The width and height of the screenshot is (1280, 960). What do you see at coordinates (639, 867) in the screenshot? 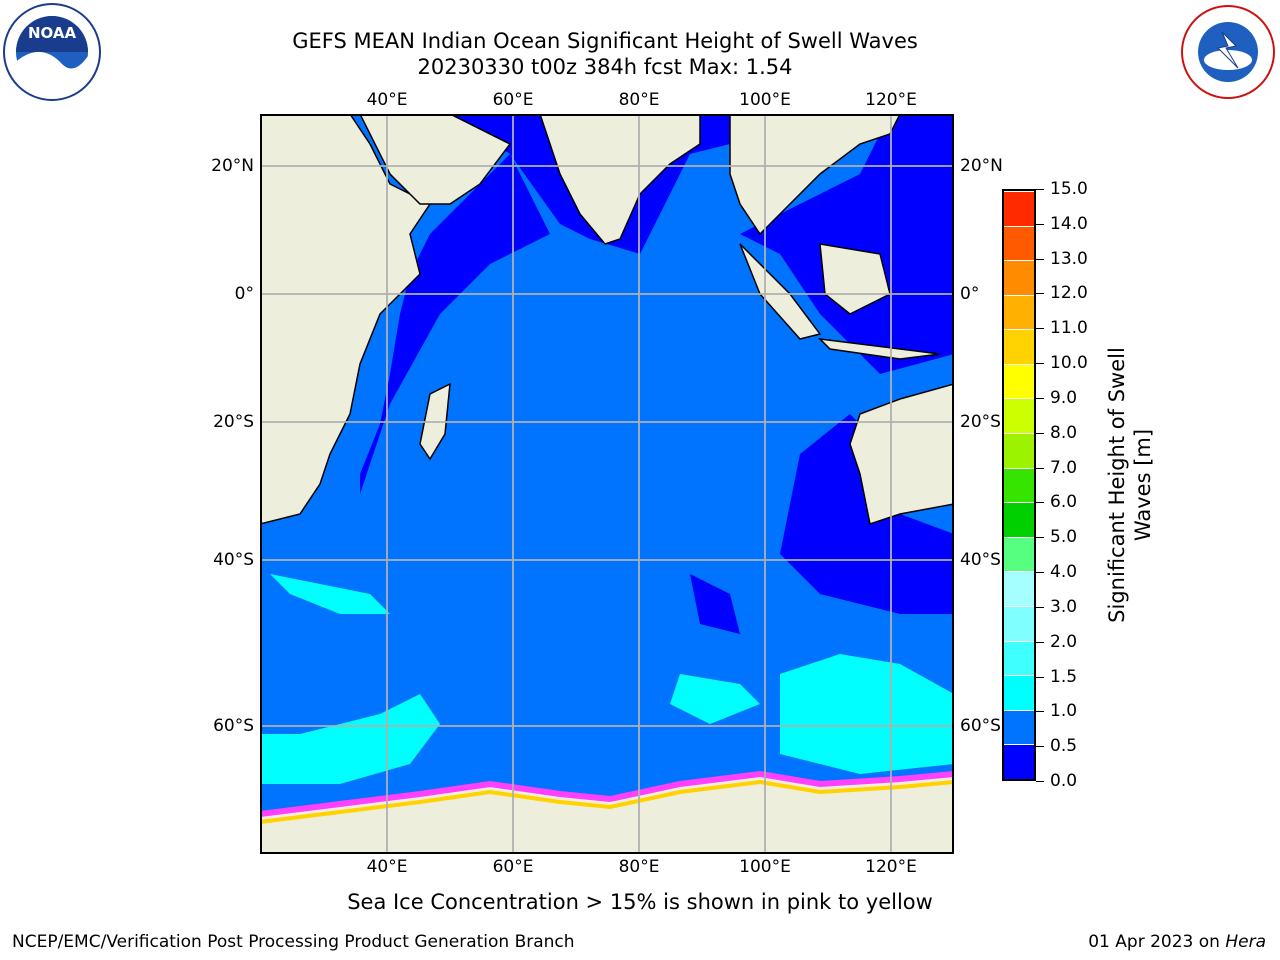
I see `lon-label-bottom: 80°E` at bounding box center [639, 867].